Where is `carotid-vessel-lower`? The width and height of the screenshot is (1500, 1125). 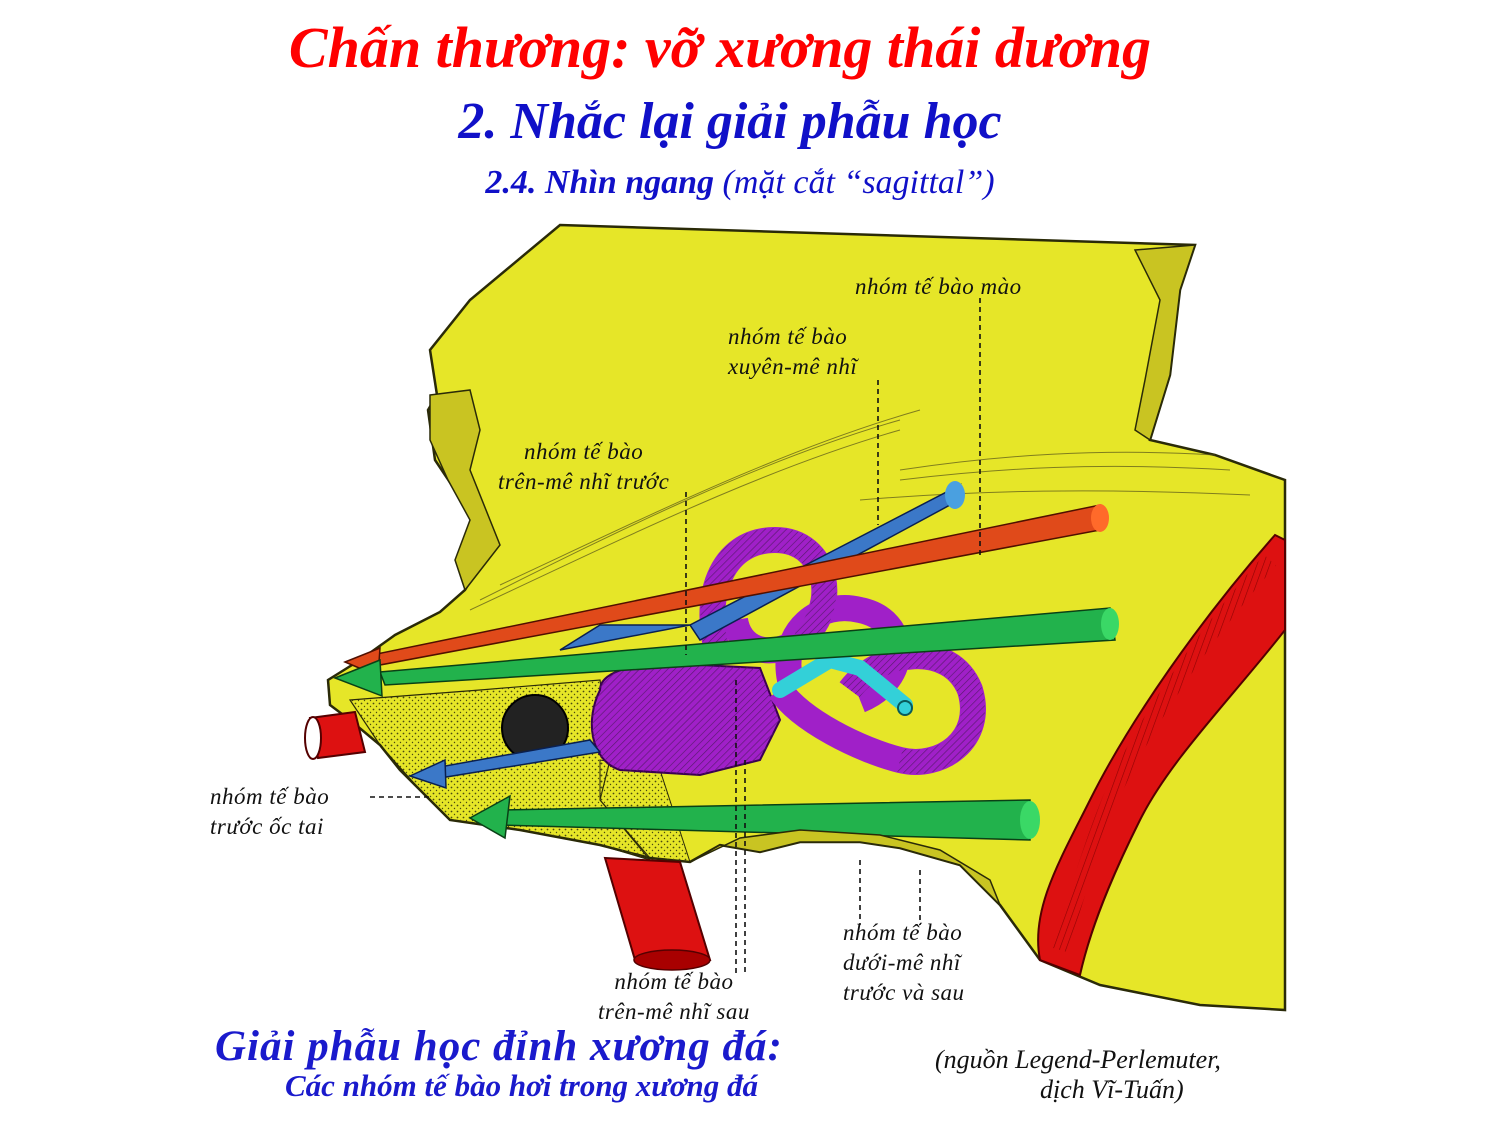 carotid-vessel-lower is located at coordinates (657, 908).